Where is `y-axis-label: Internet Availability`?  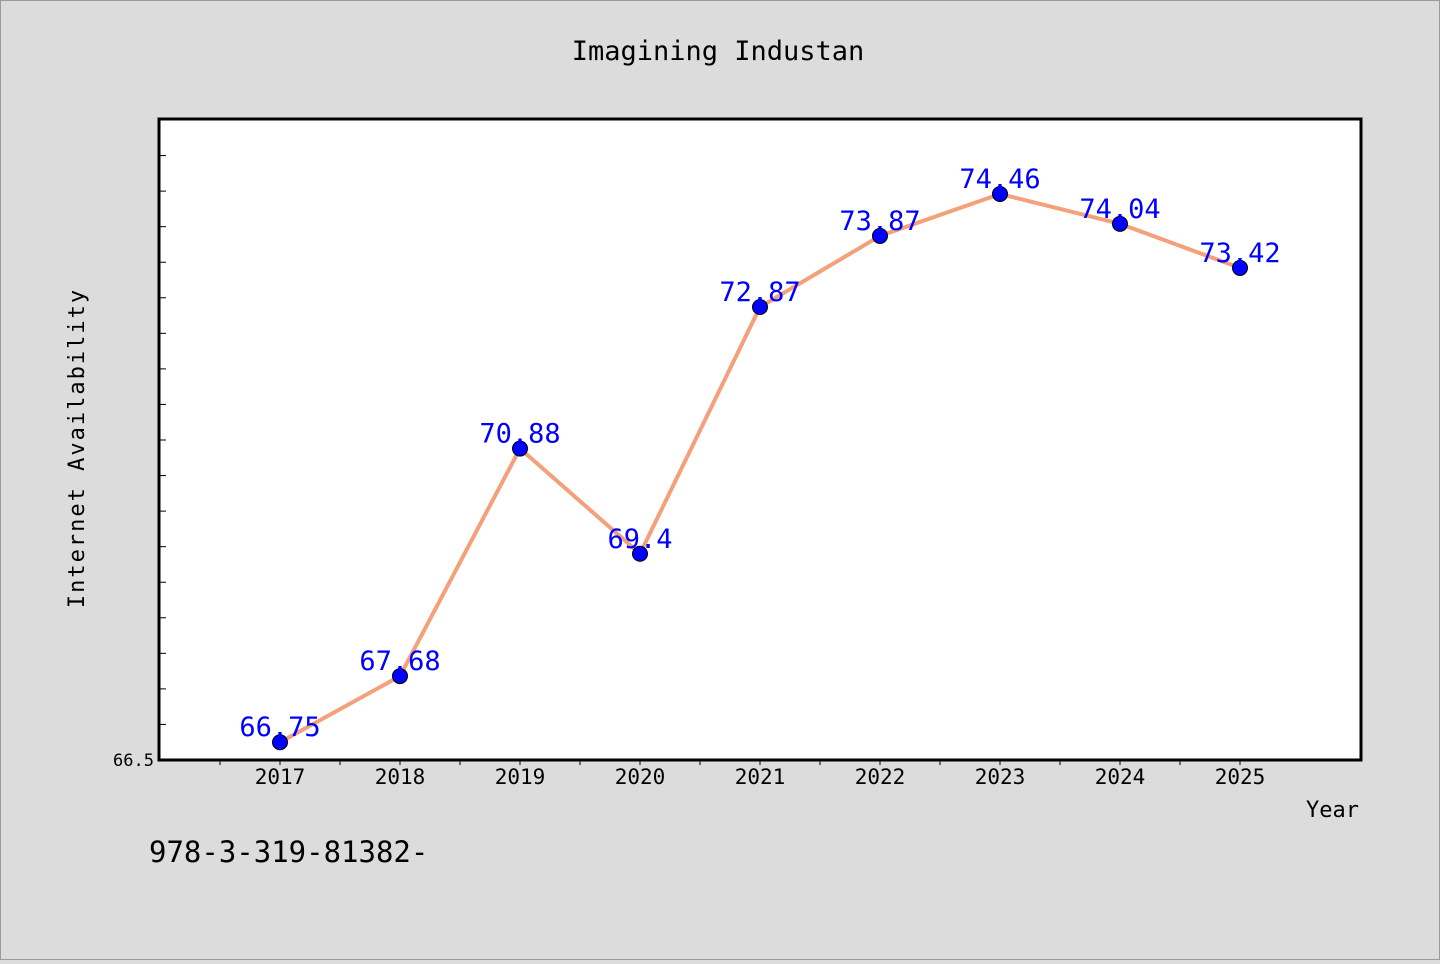 y-axis-label: Internet Availability is located at coordinates (77, 448).